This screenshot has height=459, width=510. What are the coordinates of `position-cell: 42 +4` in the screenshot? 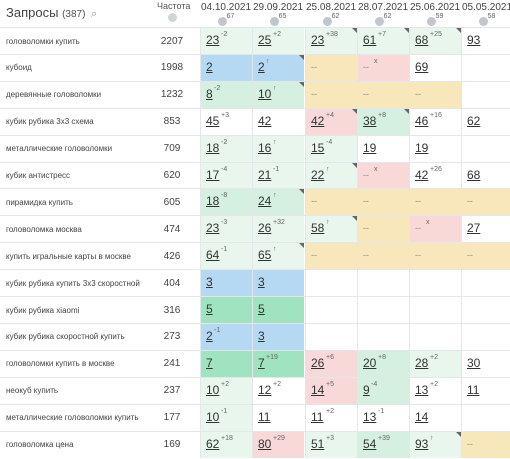 It's located at (331, 121).